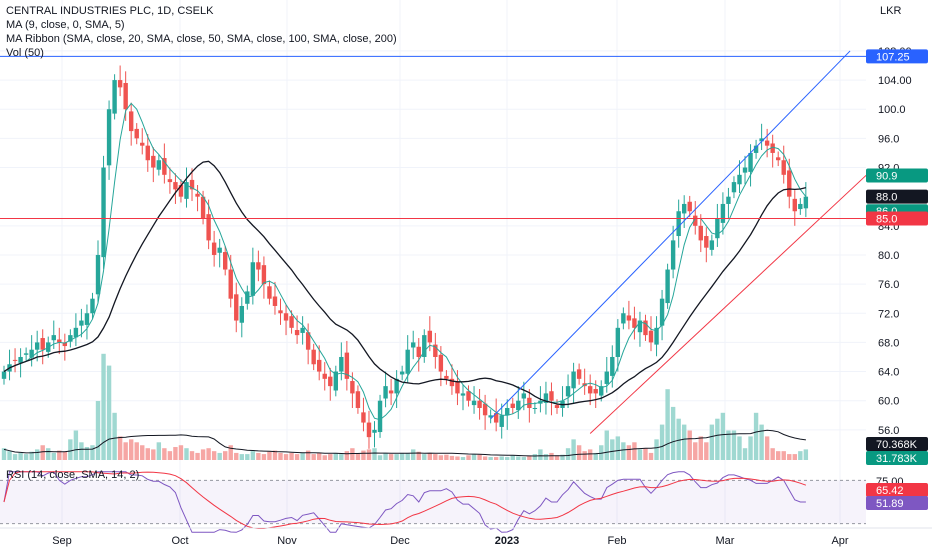 This screenshot has height=550, width=932. What do you see at coordinates (893, 57) in the screenshot?
I see `price-tag-label: 107.25` at bounding box center [893, 57].